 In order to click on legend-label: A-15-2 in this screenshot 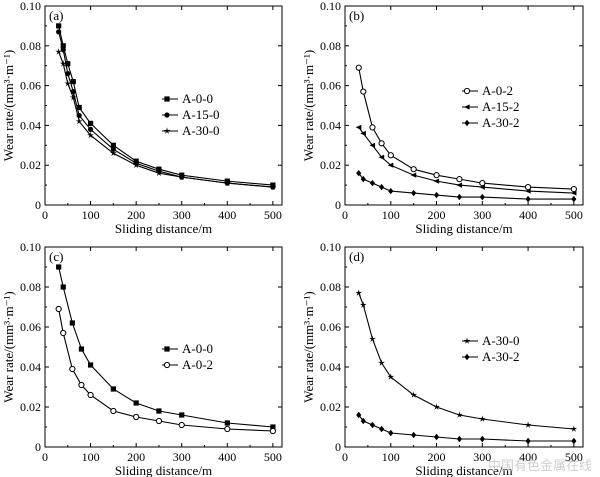, I will do `click(501, 106)`.